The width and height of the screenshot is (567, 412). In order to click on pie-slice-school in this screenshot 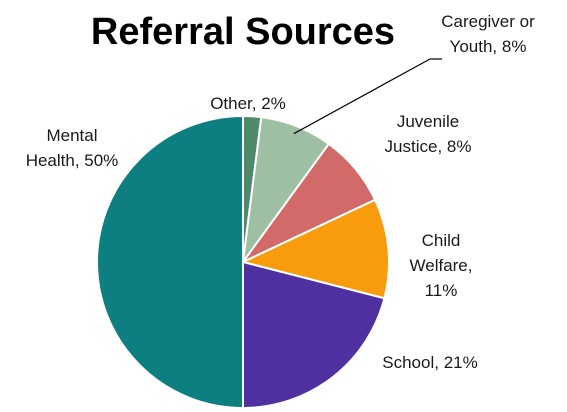, I will do `click(314, 335)`.